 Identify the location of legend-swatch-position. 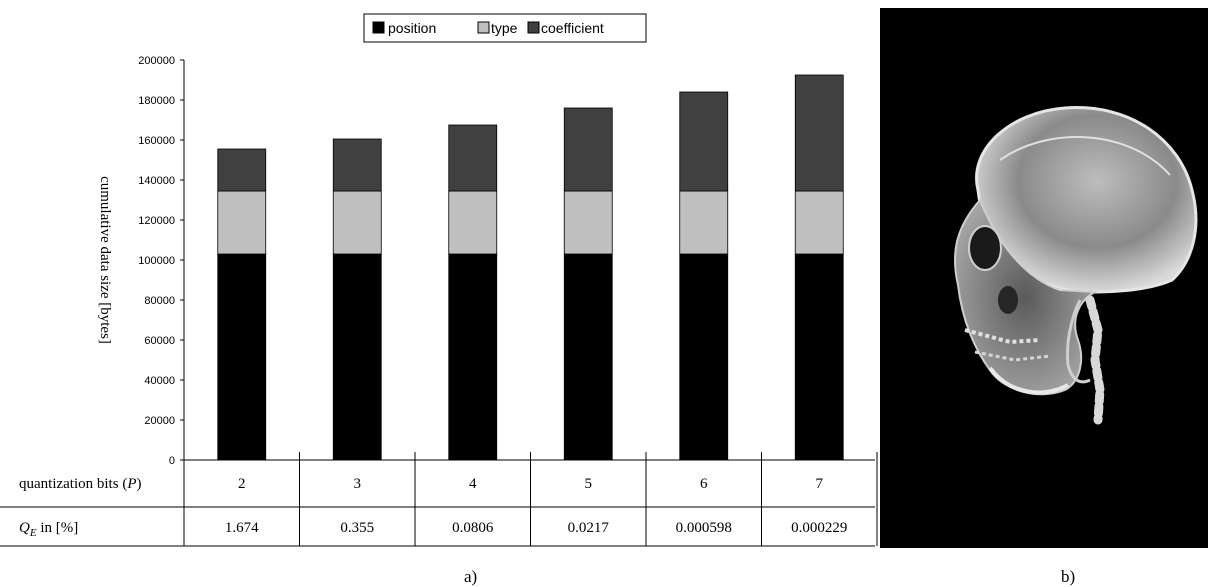
(378, 27).